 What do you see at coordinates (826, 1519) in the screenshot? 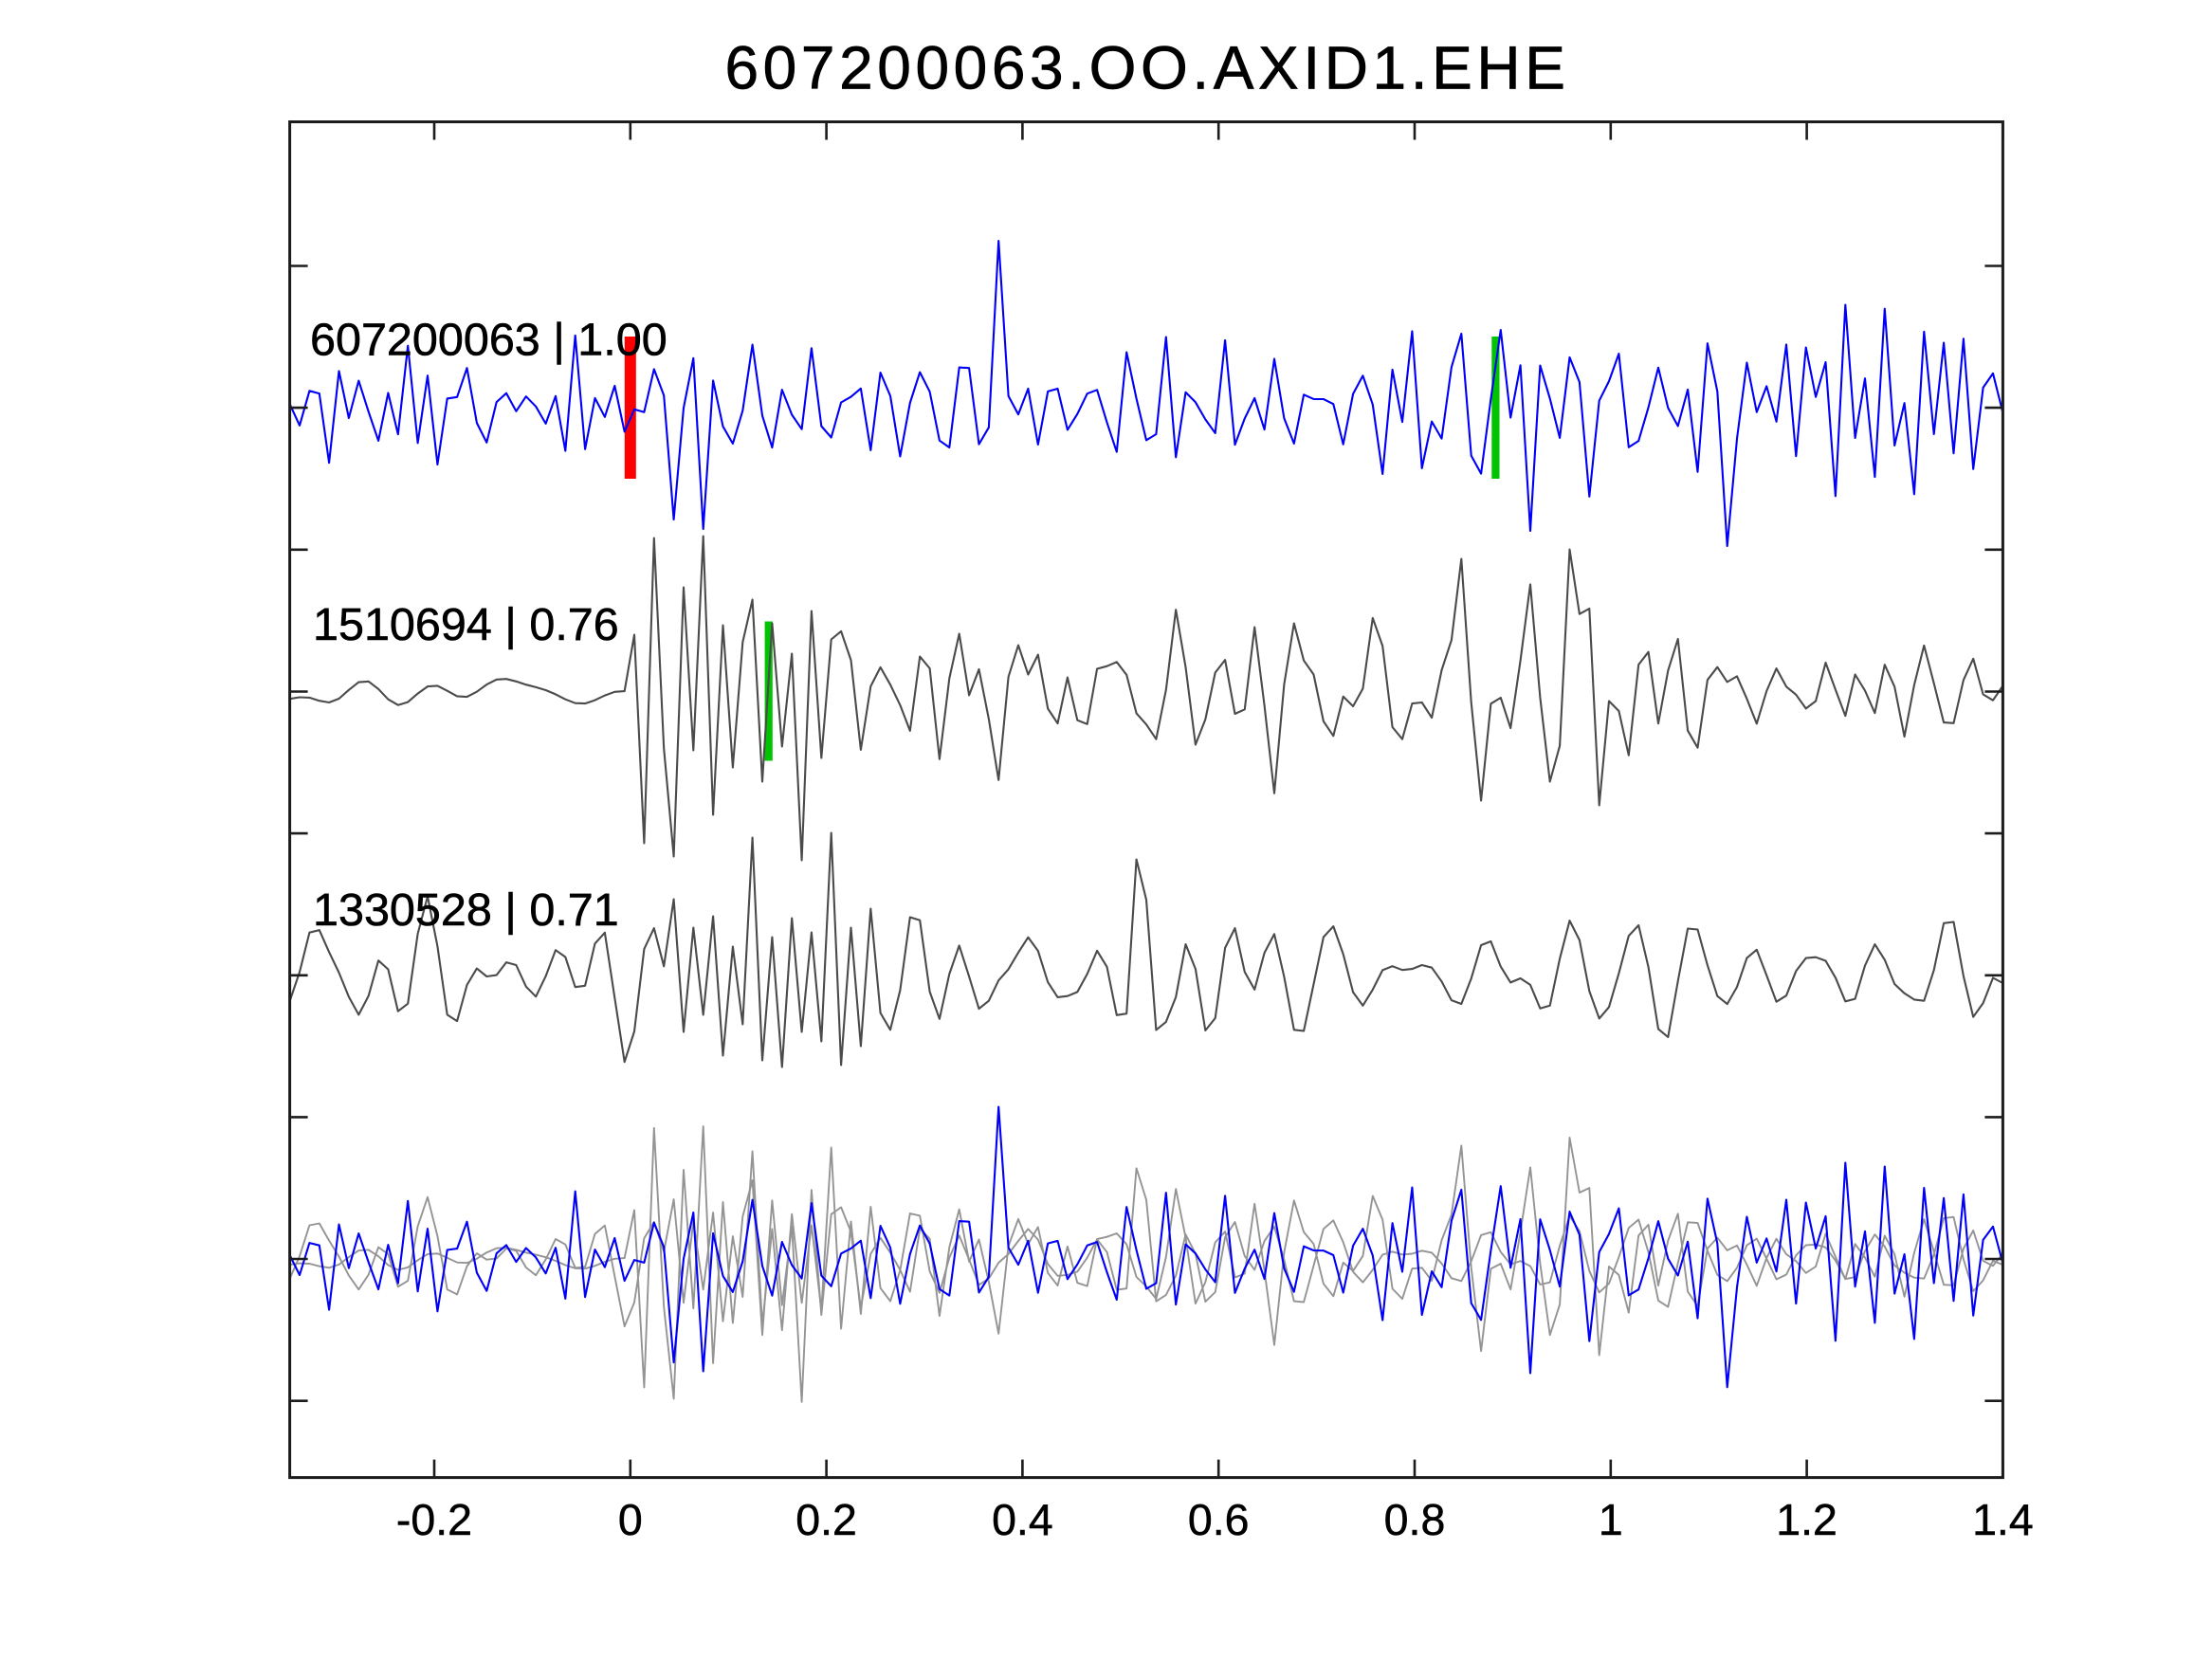
I see `svg-text: 0.2` at bounding box center [826, 1519].